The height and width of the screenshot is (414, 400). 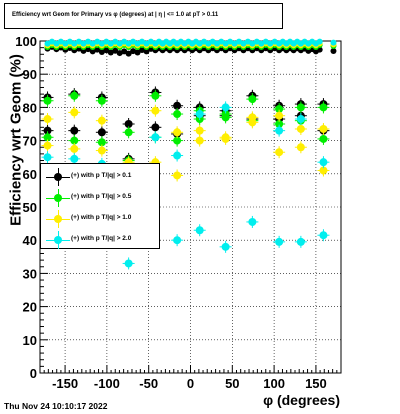 What do you see at coordinates (58, 177) in the screenshot?
I see `legend-marker-black` at bounding box center [58, 177].